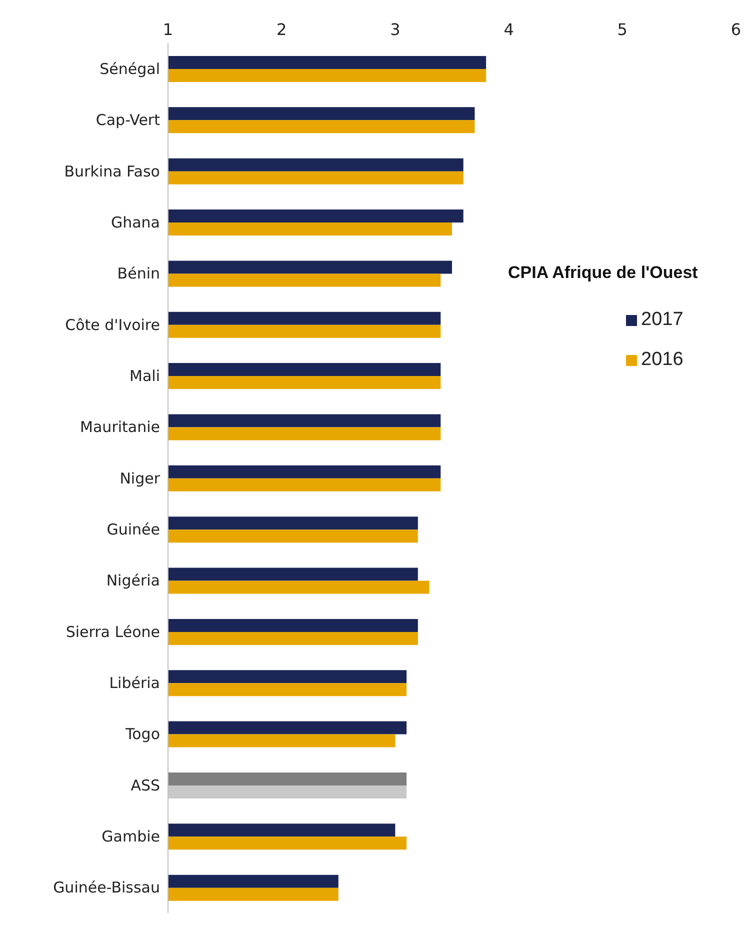 This screenshot has height=928, width=752. What do you see at coordinates (509, 29) in the screenshot?
I see `x-tick-label: 4` at bounding box center [509, 29].